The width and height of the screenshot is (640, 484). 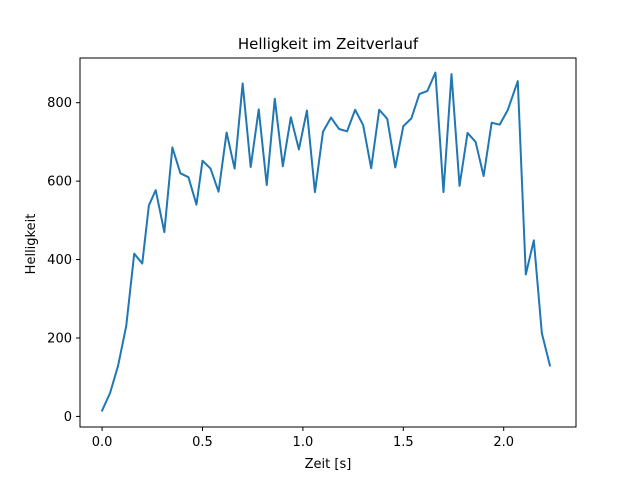 I want to click on y-tick-label: 400, so click(x=59, y=260).